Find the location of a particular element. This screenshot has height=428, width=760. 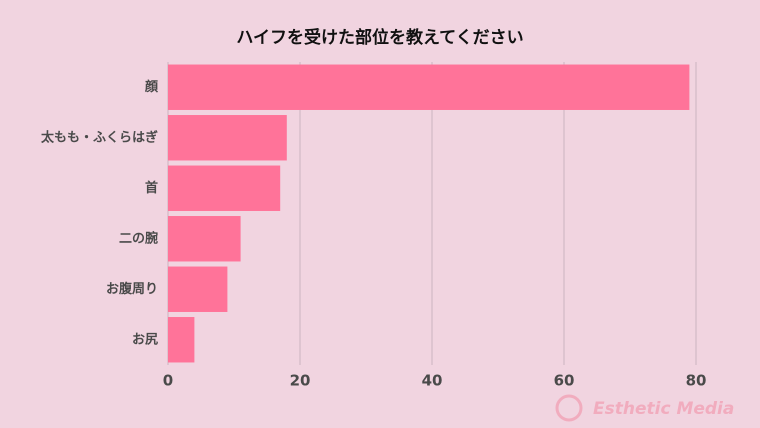

y-tick-label: お尻 is located at coordinates (145, 339).